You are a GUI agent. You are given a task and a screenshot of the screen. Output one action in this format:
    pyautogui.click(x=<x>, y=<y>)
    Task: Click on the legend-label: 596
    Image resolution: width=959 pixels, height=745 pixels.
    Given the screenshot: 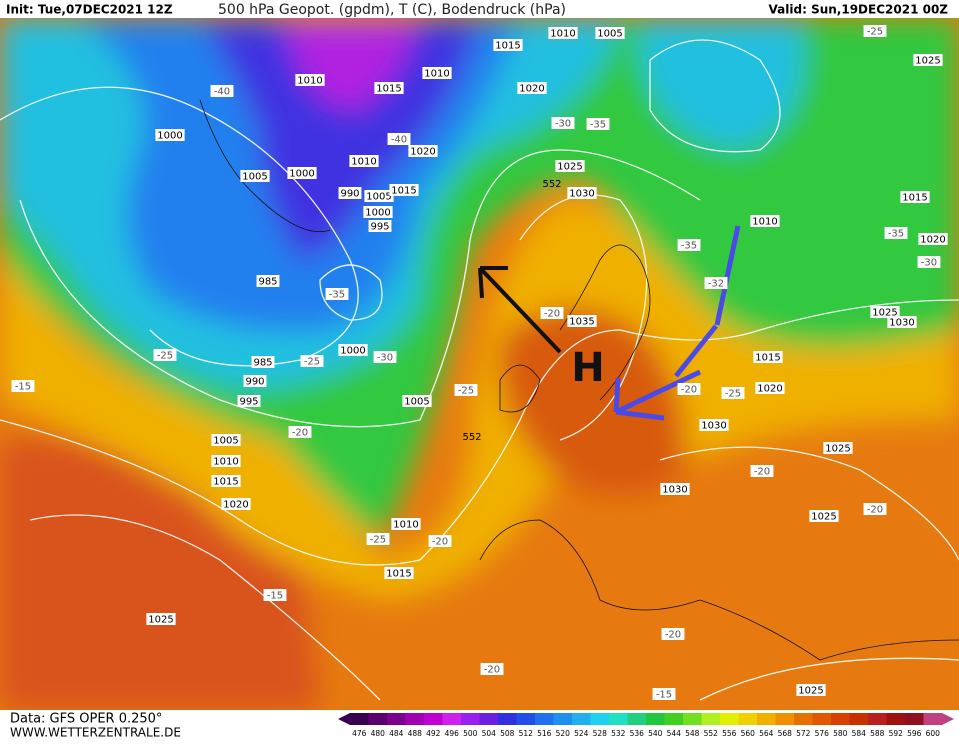 What is the action you would take?
    pyautogui.click(x=914, y=733)
    